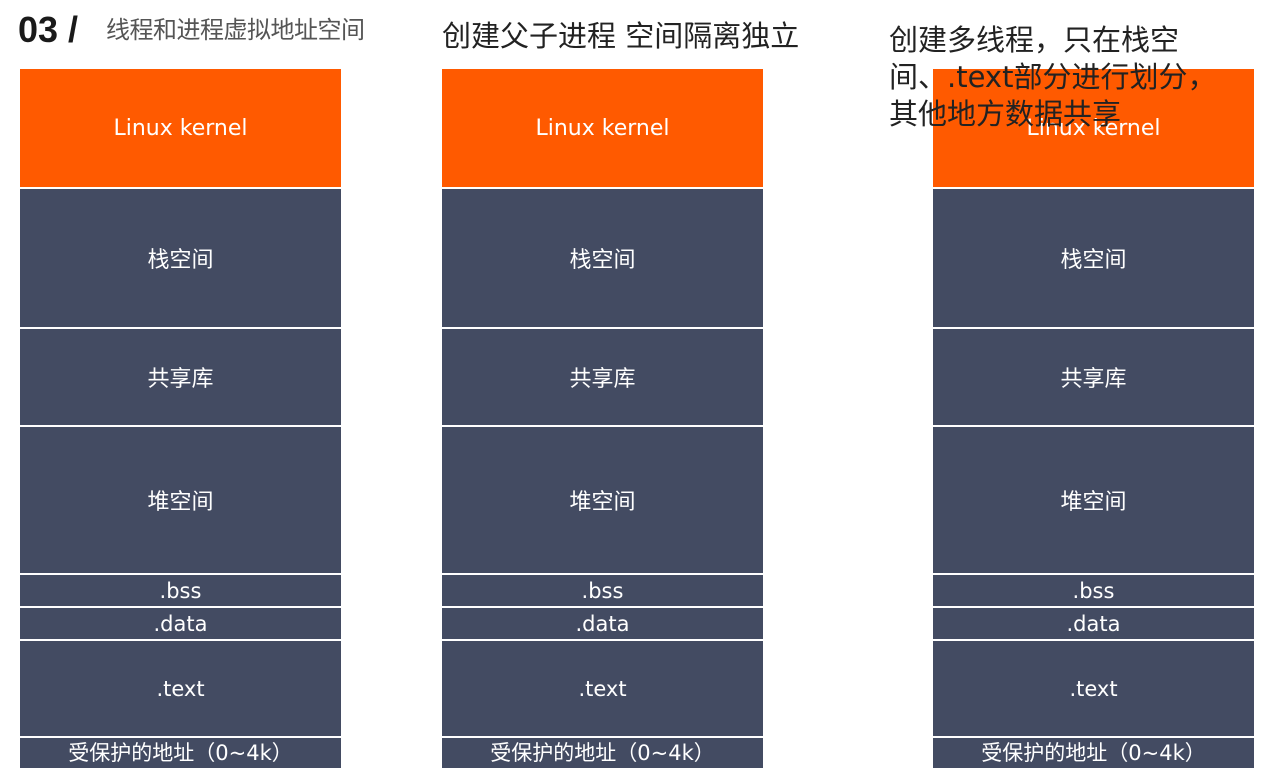  What do you see at coordinates (48, 29) in the screenshot?
I see `page-number: 03 /` at bounding box center [48, 29].